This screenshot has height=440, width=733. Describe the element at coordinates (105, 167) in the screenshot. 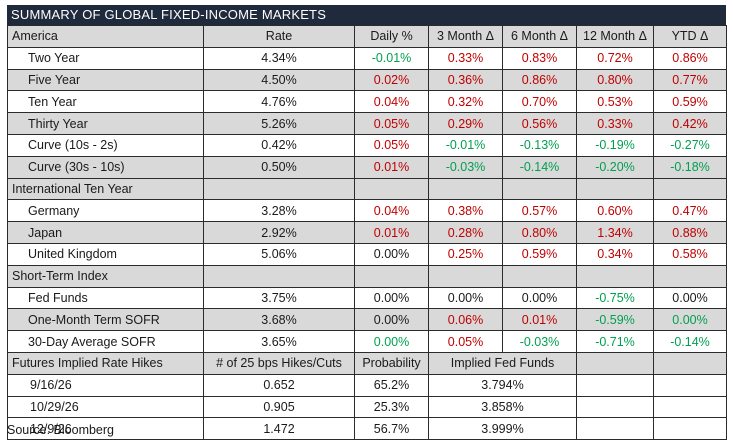

I see `row-label: Curve (30s - 10s)` at that location.